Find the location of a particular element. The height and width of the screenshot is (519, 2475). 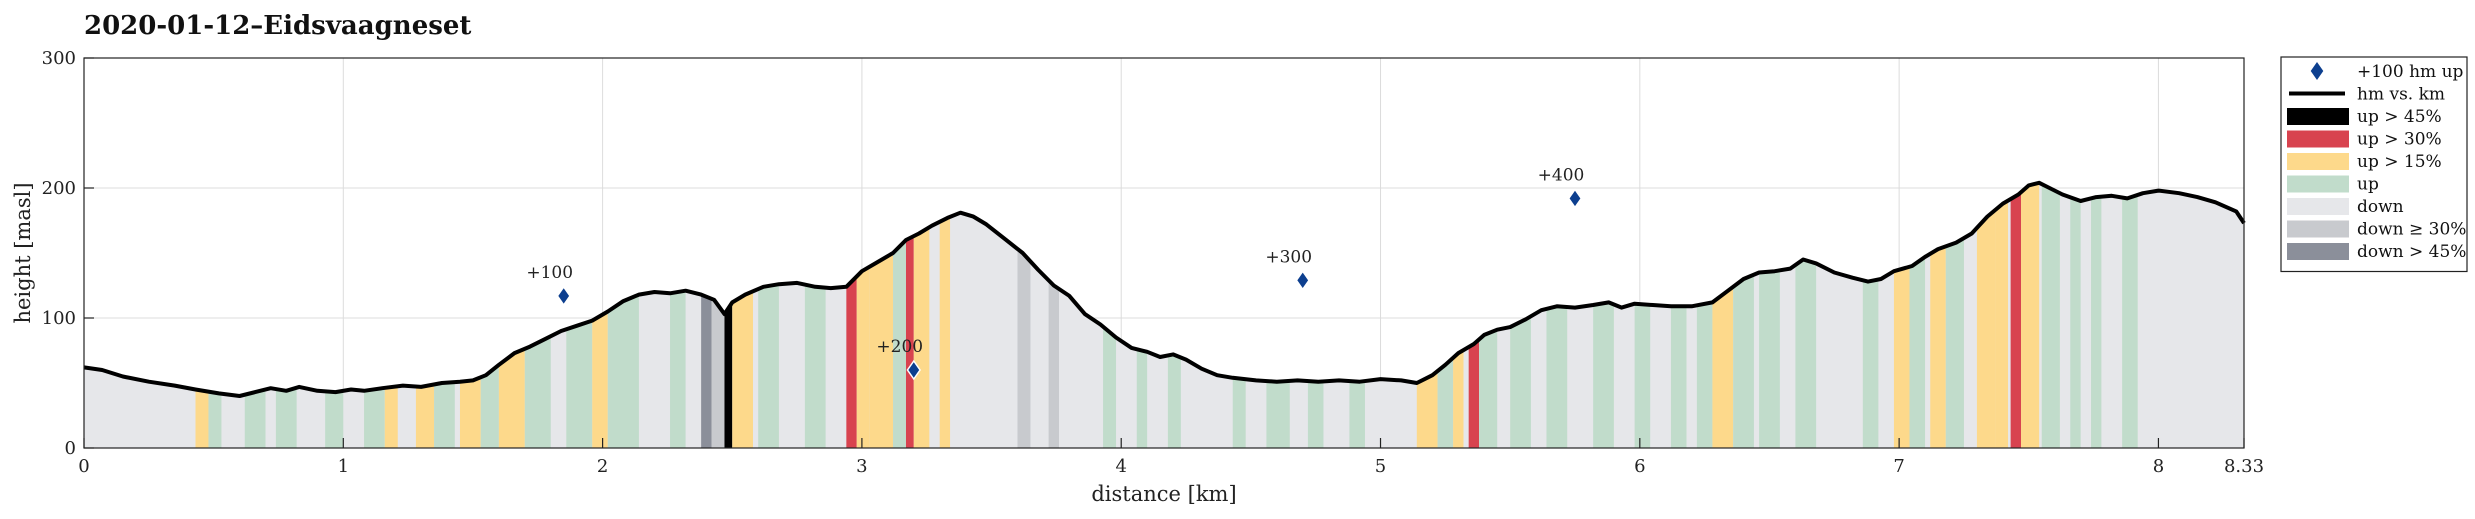

legend-label: down ≥ 30% is located at coordinates (2411, 230).